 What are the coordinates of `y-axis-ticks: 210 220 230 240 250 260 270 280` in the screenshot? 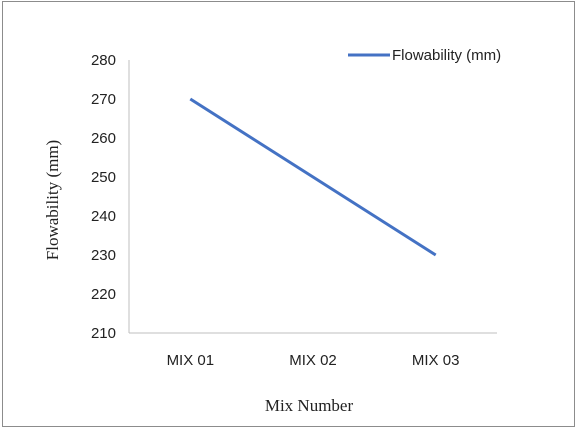 It's located at (103, 197).